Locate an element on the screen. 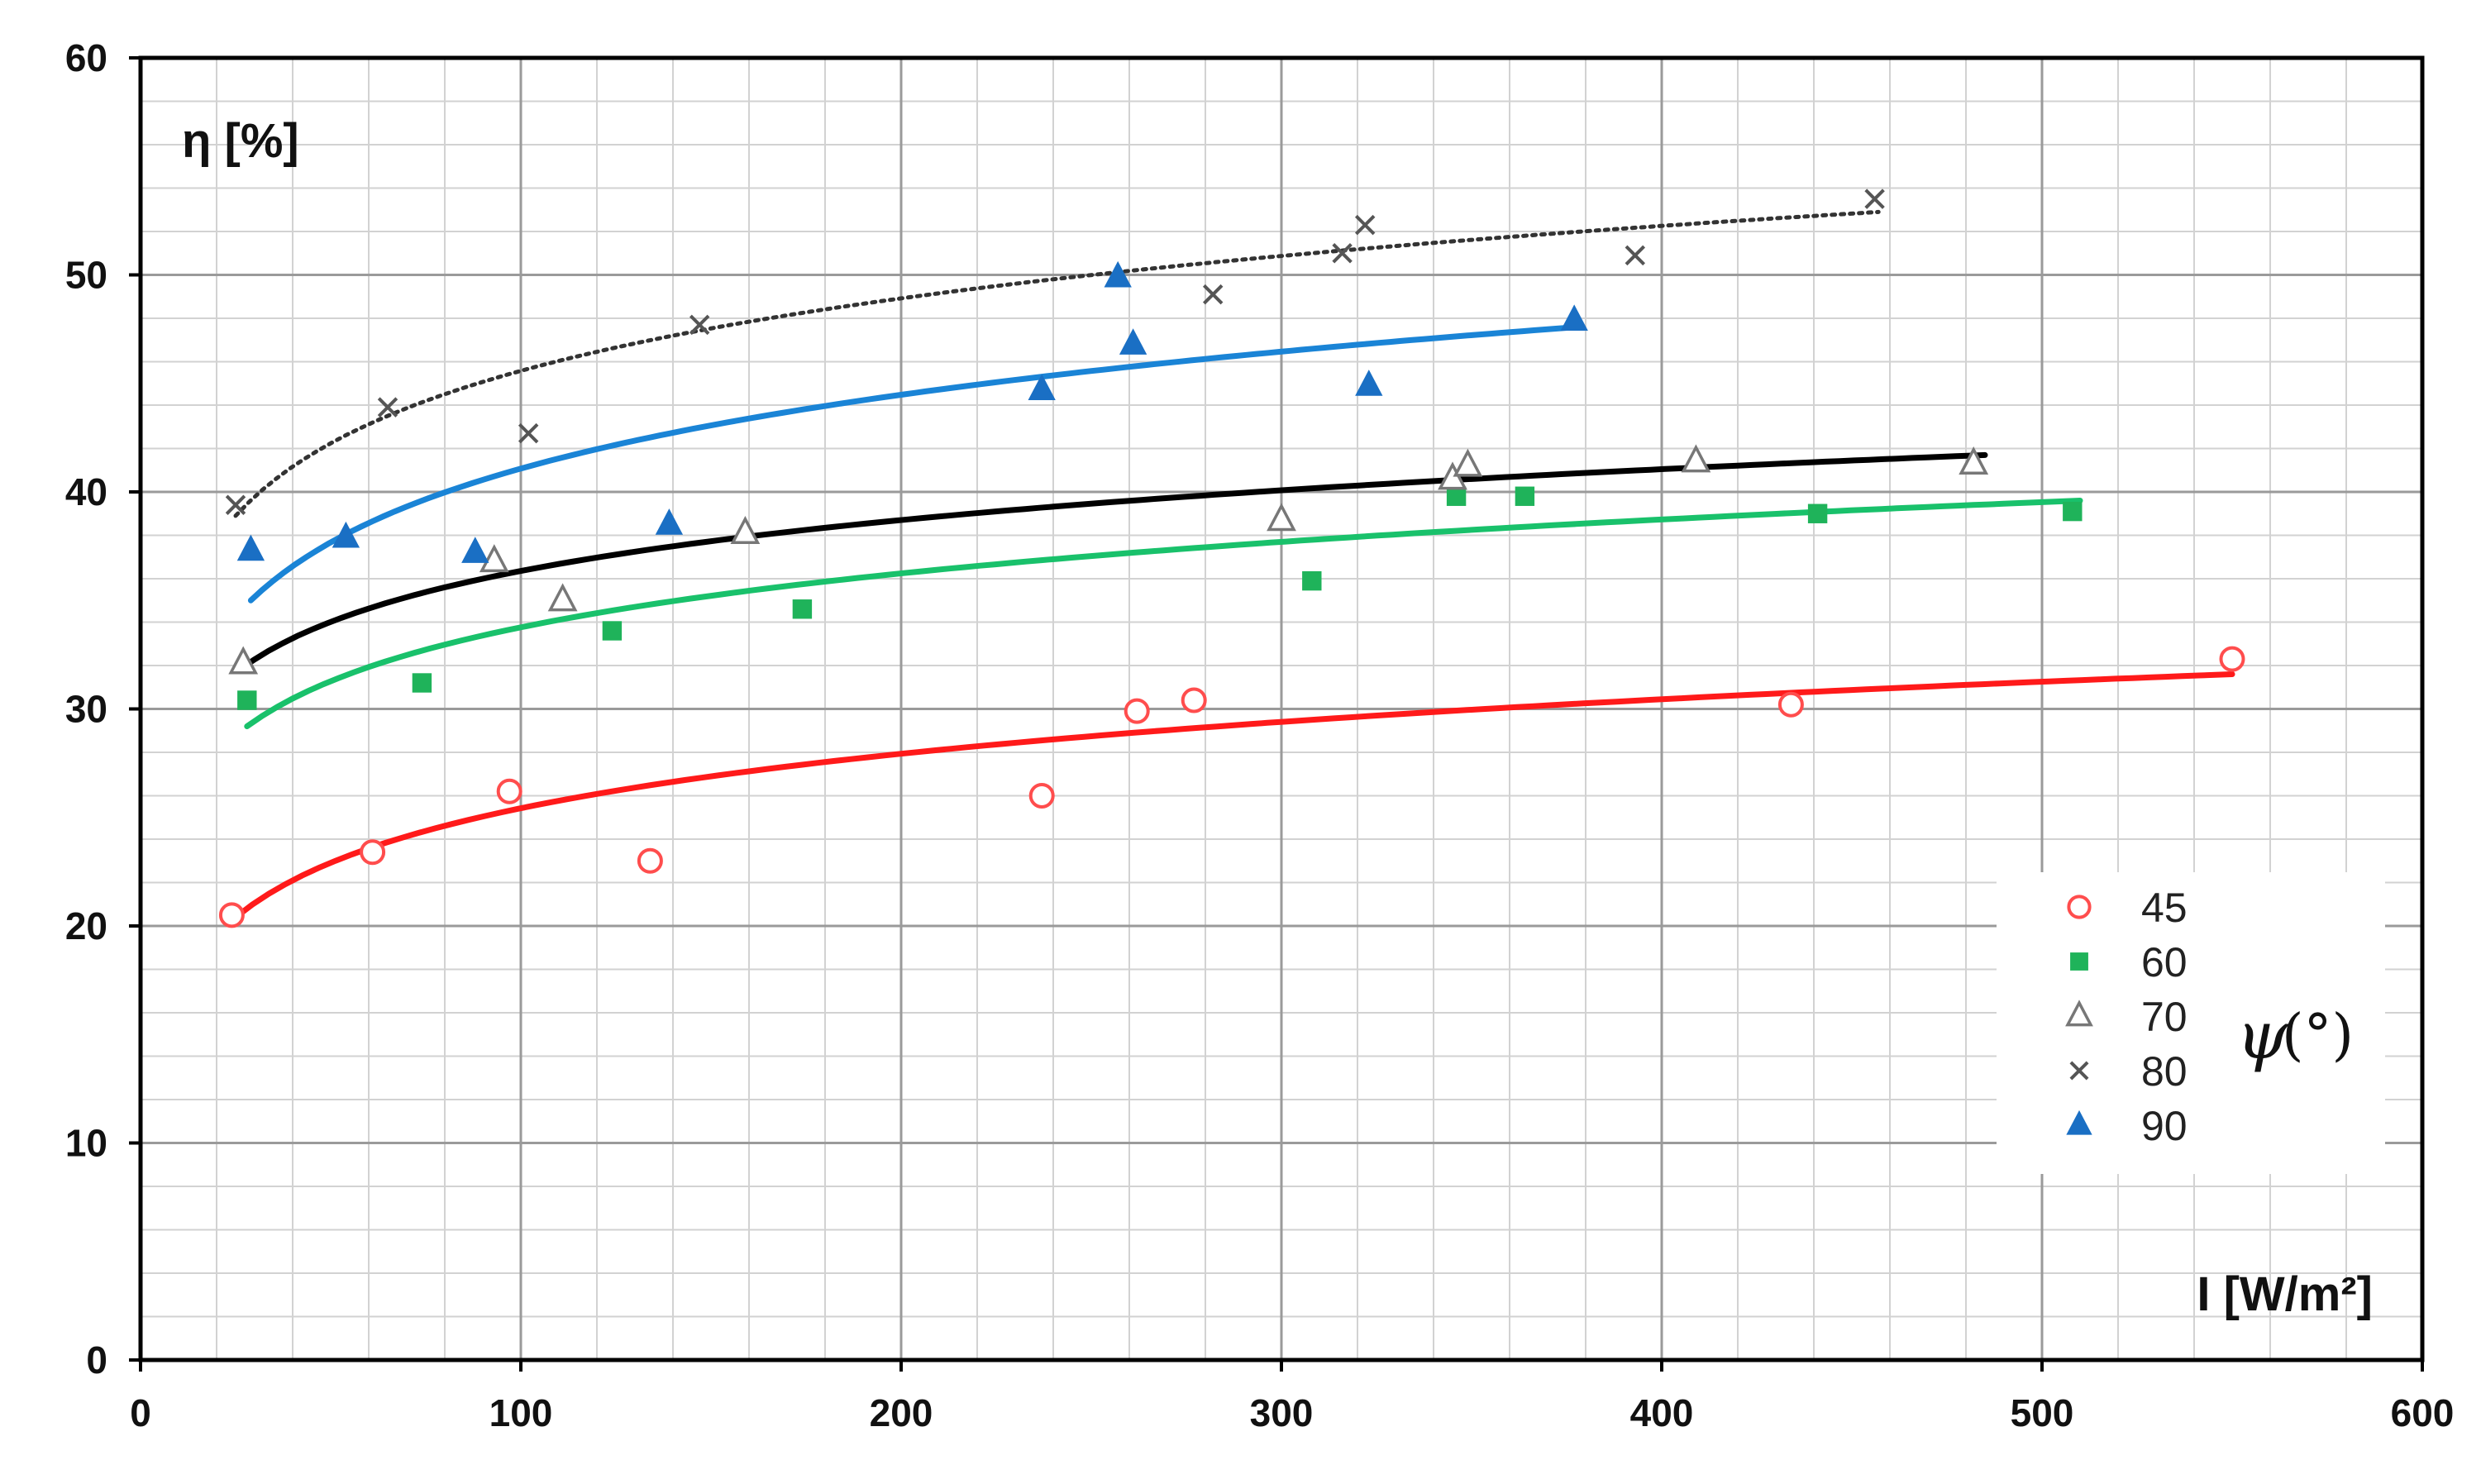  legend-box is located at coordinates (2191, 1023).